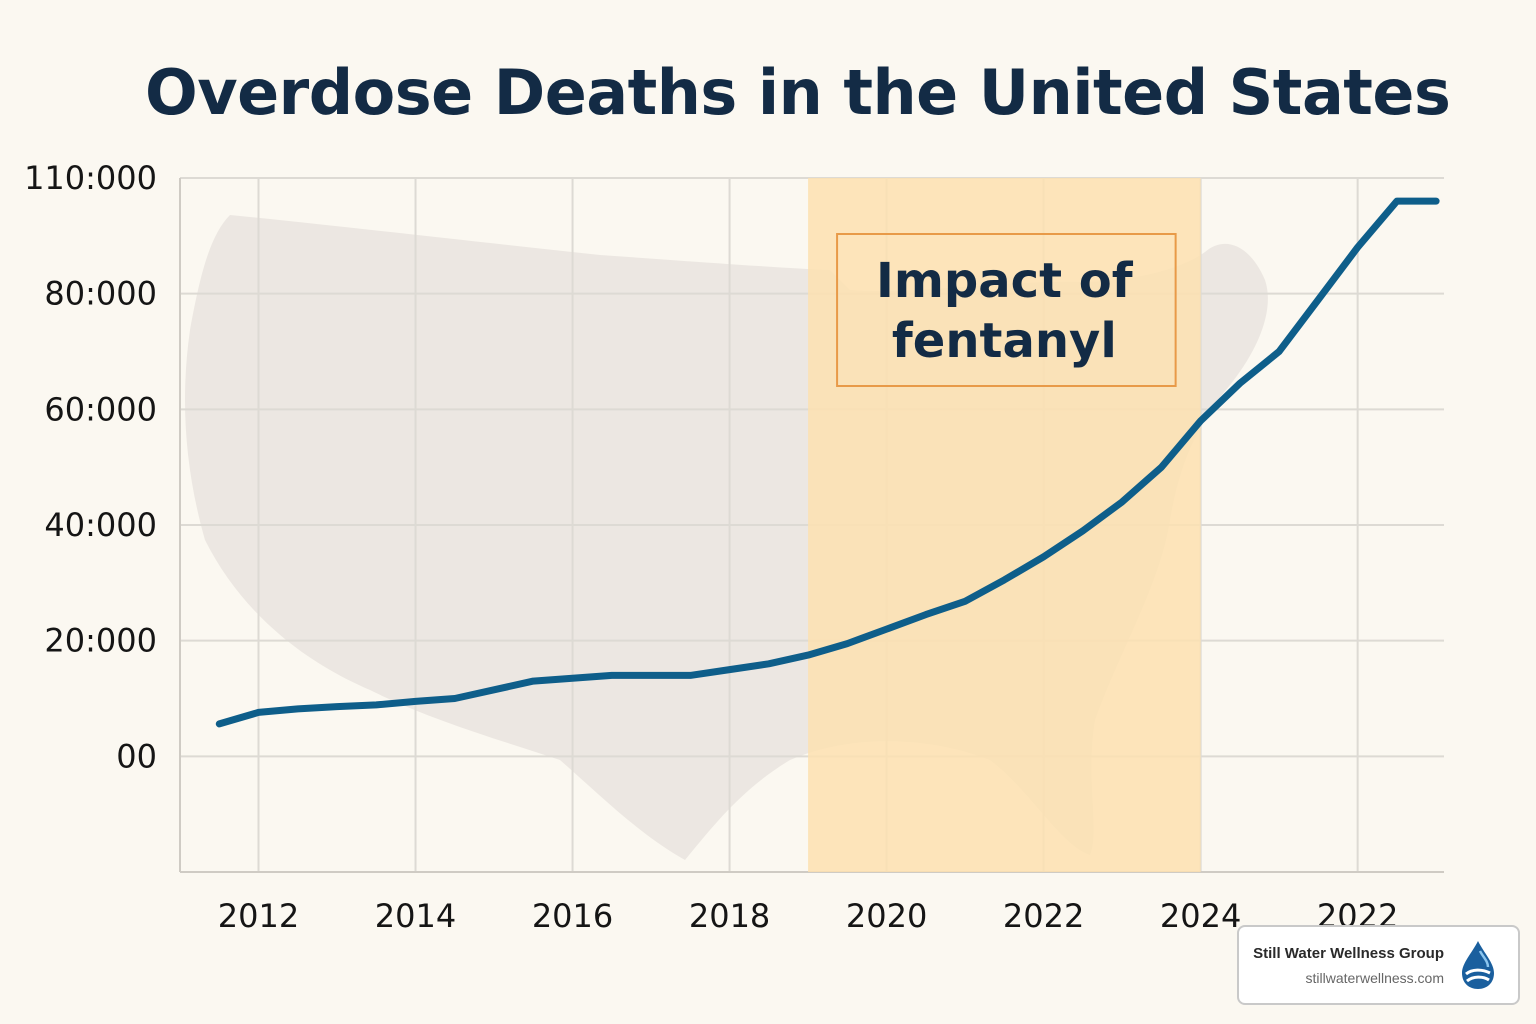 The width and height of the screenshot is (1536, 1024). I want to click on x-tick-label: 2016, so click(572, 916).